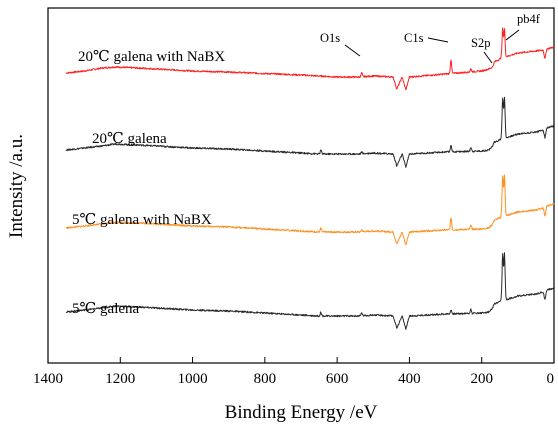 The height and width of the screenshot is (427, 558). What do you see at coordinates (512, 35) in the screenshot?
I see `peak-pointer-pb4f` at bounding box center [512, 35].